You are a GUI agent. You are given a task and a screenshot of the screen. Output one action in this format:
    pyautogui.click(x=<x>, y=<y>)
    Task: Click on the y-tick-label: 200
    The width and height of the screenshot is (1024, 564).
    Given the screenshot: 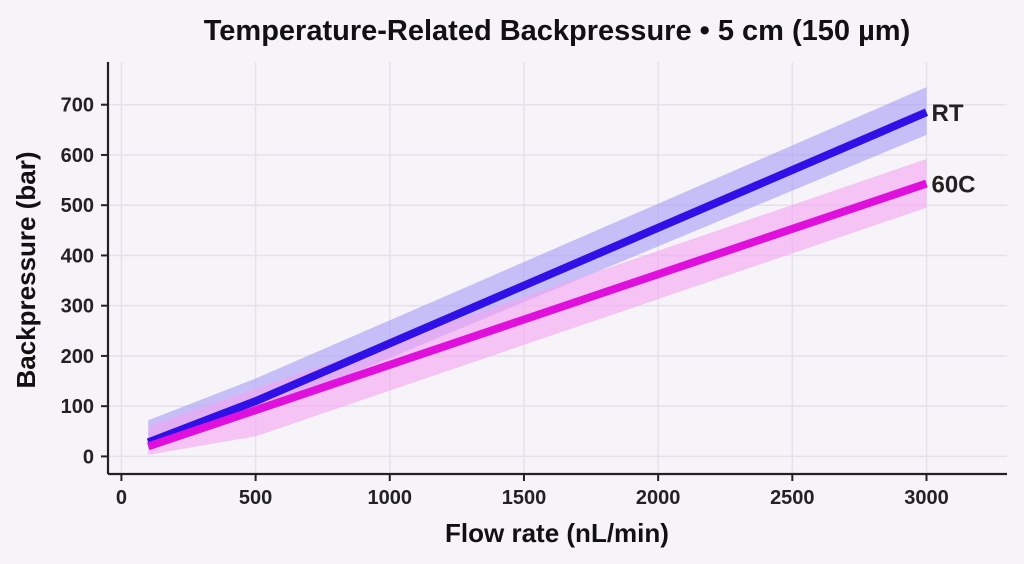 What is the action you would take?
    pyautogui.click(x=77, y=357)
    